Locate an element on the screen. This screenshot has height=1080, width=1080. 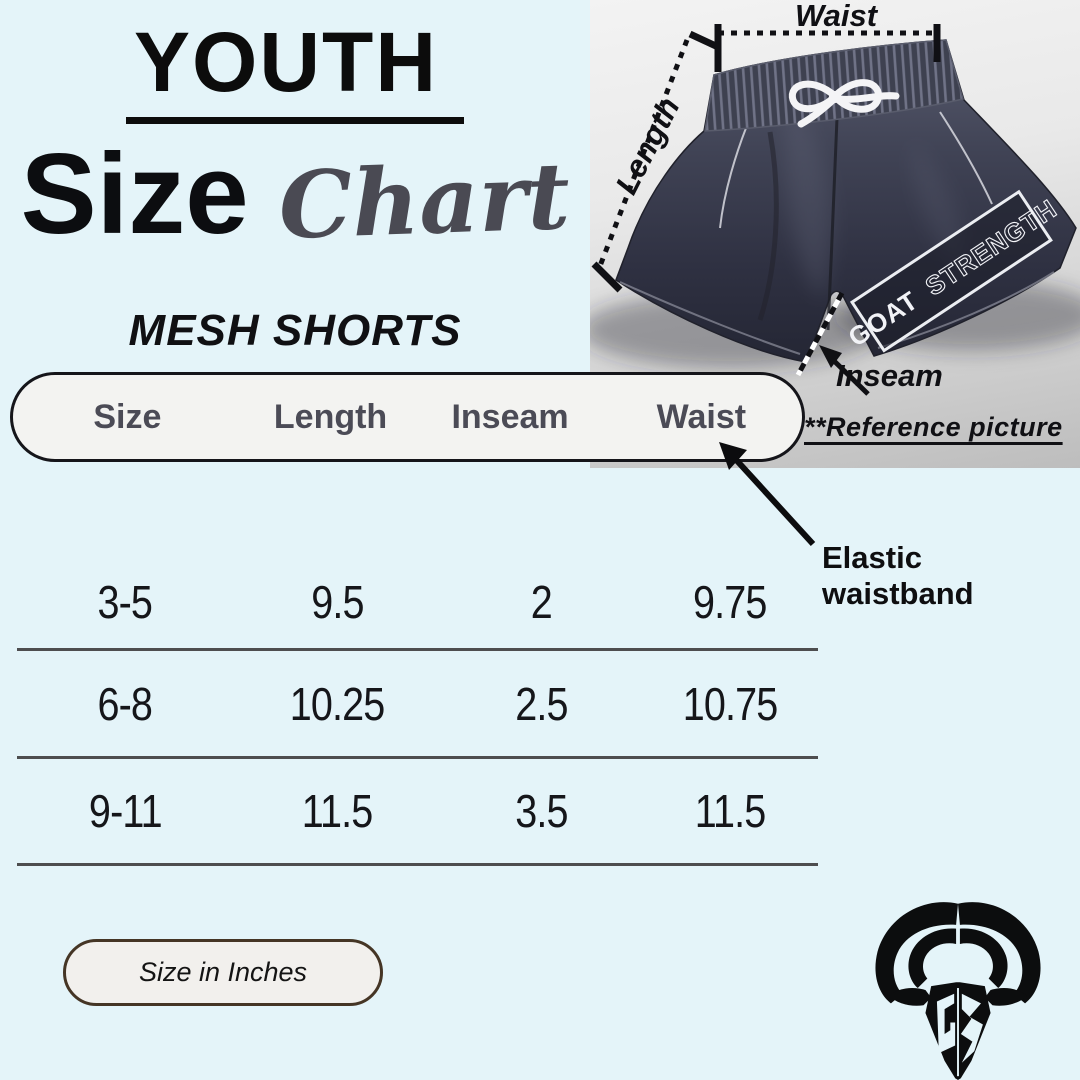
waistband is located at coordinates (834, 85).